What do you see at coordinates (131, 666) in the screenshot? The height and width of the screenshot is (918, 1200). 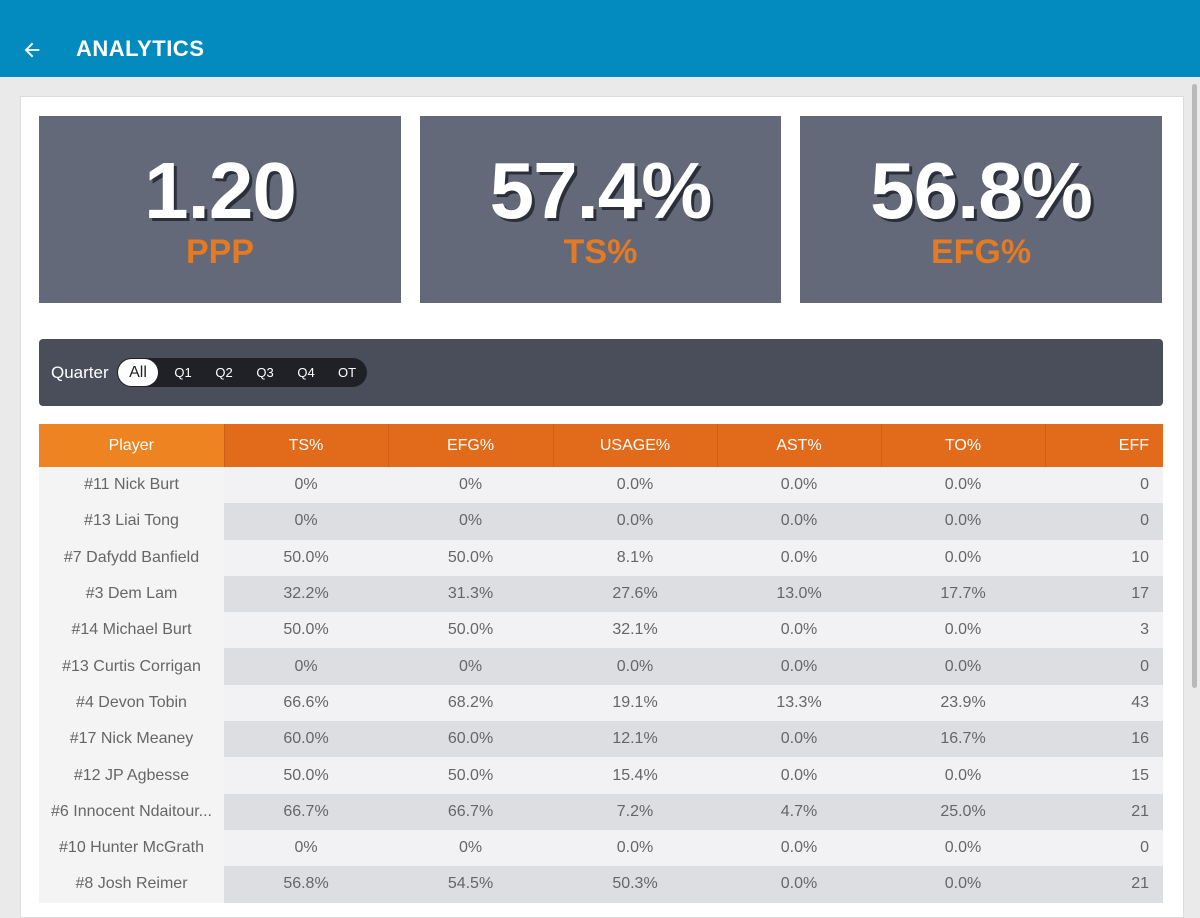 I see `player-name-cell: #13 Curtis Corrigan` at bounding box center [131, 666].